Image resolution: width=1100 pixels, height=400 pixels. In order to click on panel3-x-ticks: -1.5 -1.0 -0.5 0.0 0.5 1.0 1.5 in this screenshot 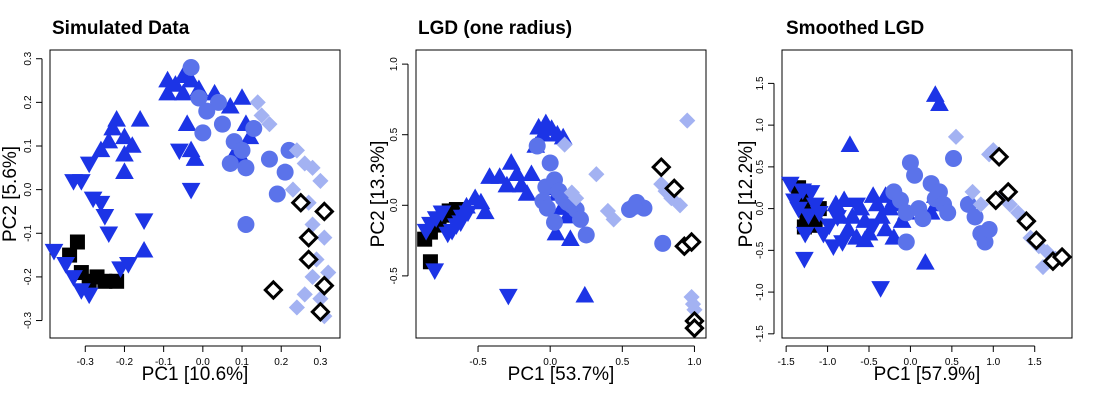, I will do `click(910, 356)`.